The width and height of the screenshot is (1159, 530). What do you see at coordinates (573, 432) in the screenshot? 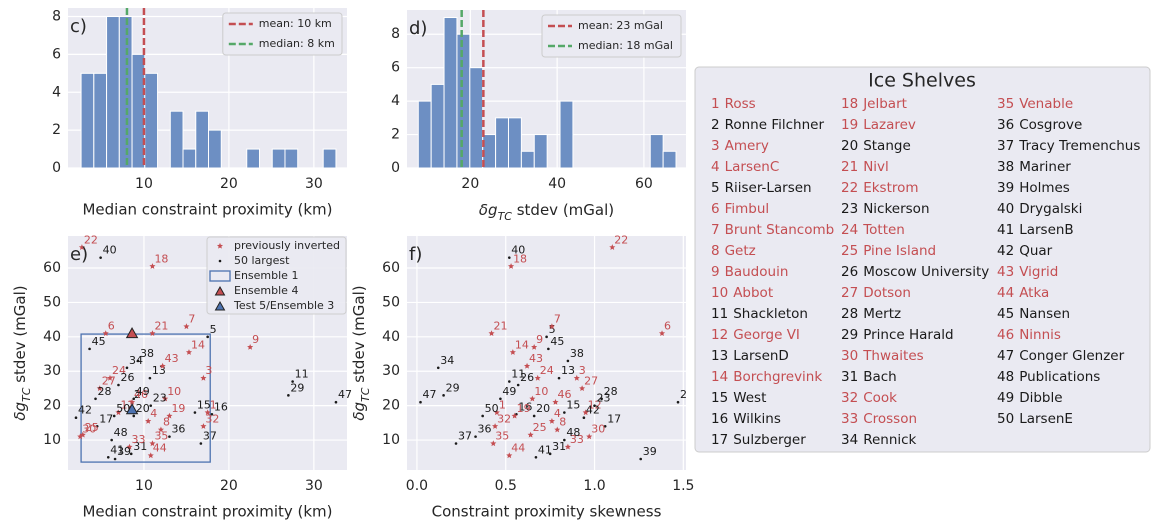
I see `point-label: 48` at bounding box center [573, 432].